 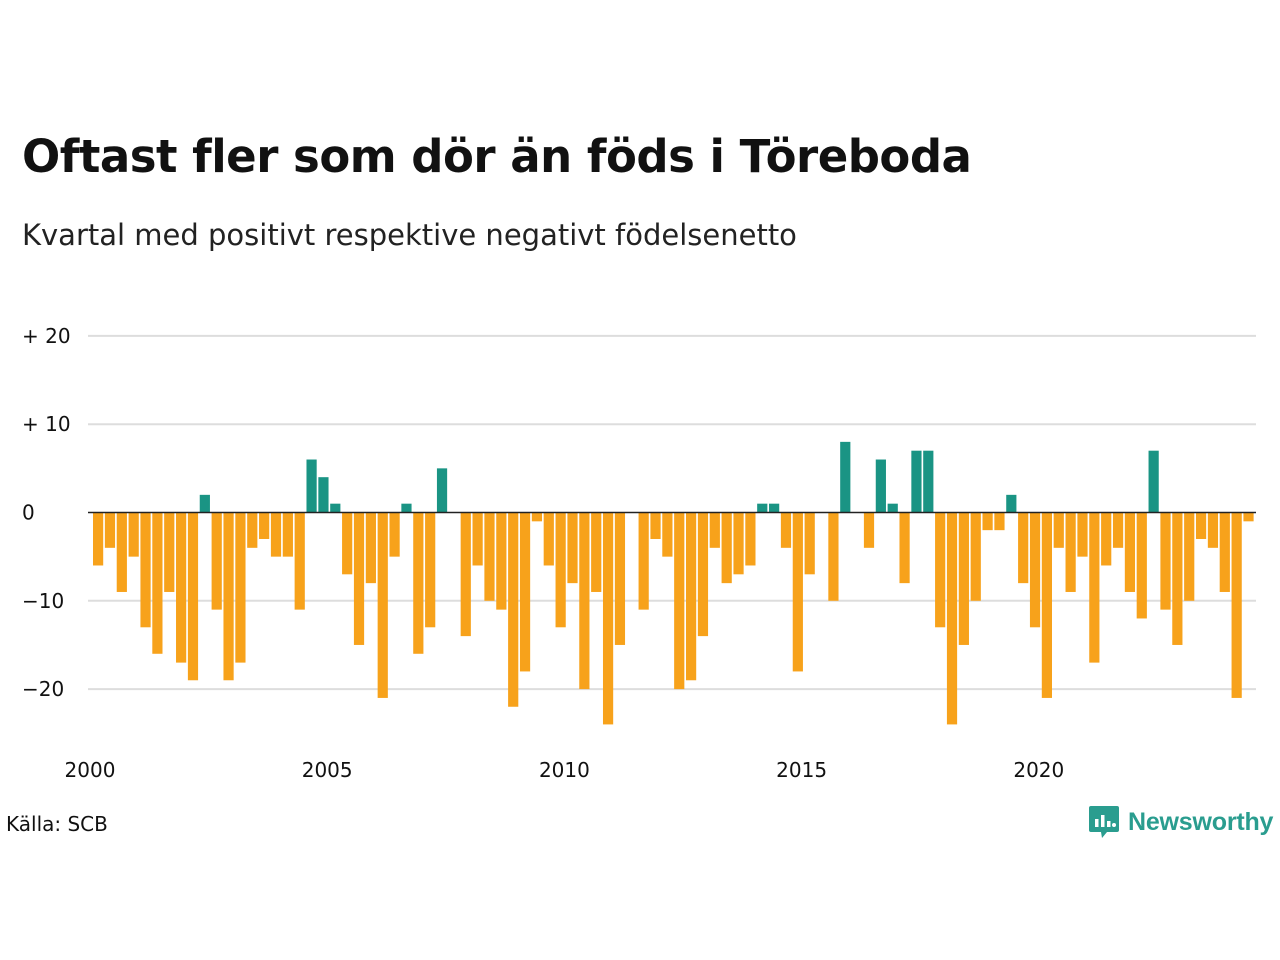 What do you see at coordinates (46, 424) in the screenshot?
I see `y-tick-label: + 10` at bounding box center [46, 424].